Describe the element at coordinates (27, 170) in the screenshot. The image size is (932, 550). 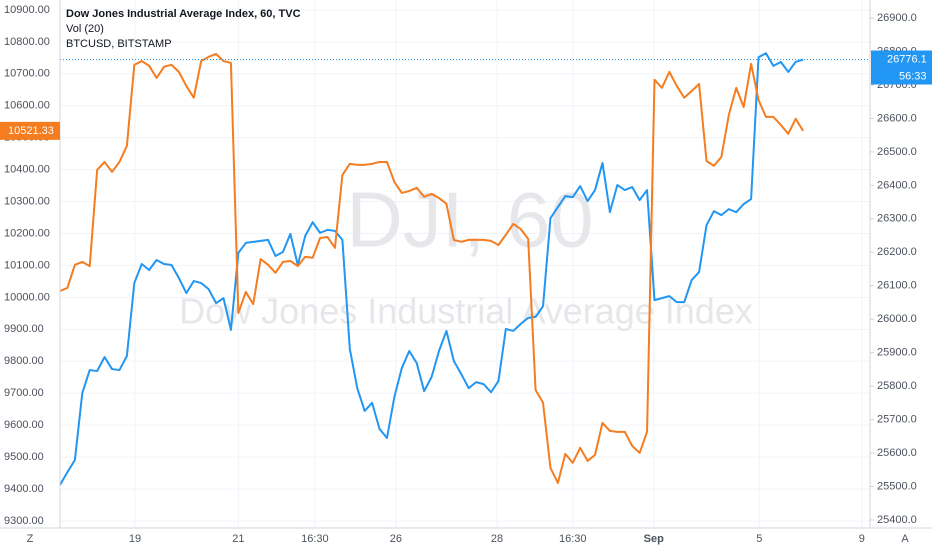
I see `y-tick-label: 10400.00` at that location.